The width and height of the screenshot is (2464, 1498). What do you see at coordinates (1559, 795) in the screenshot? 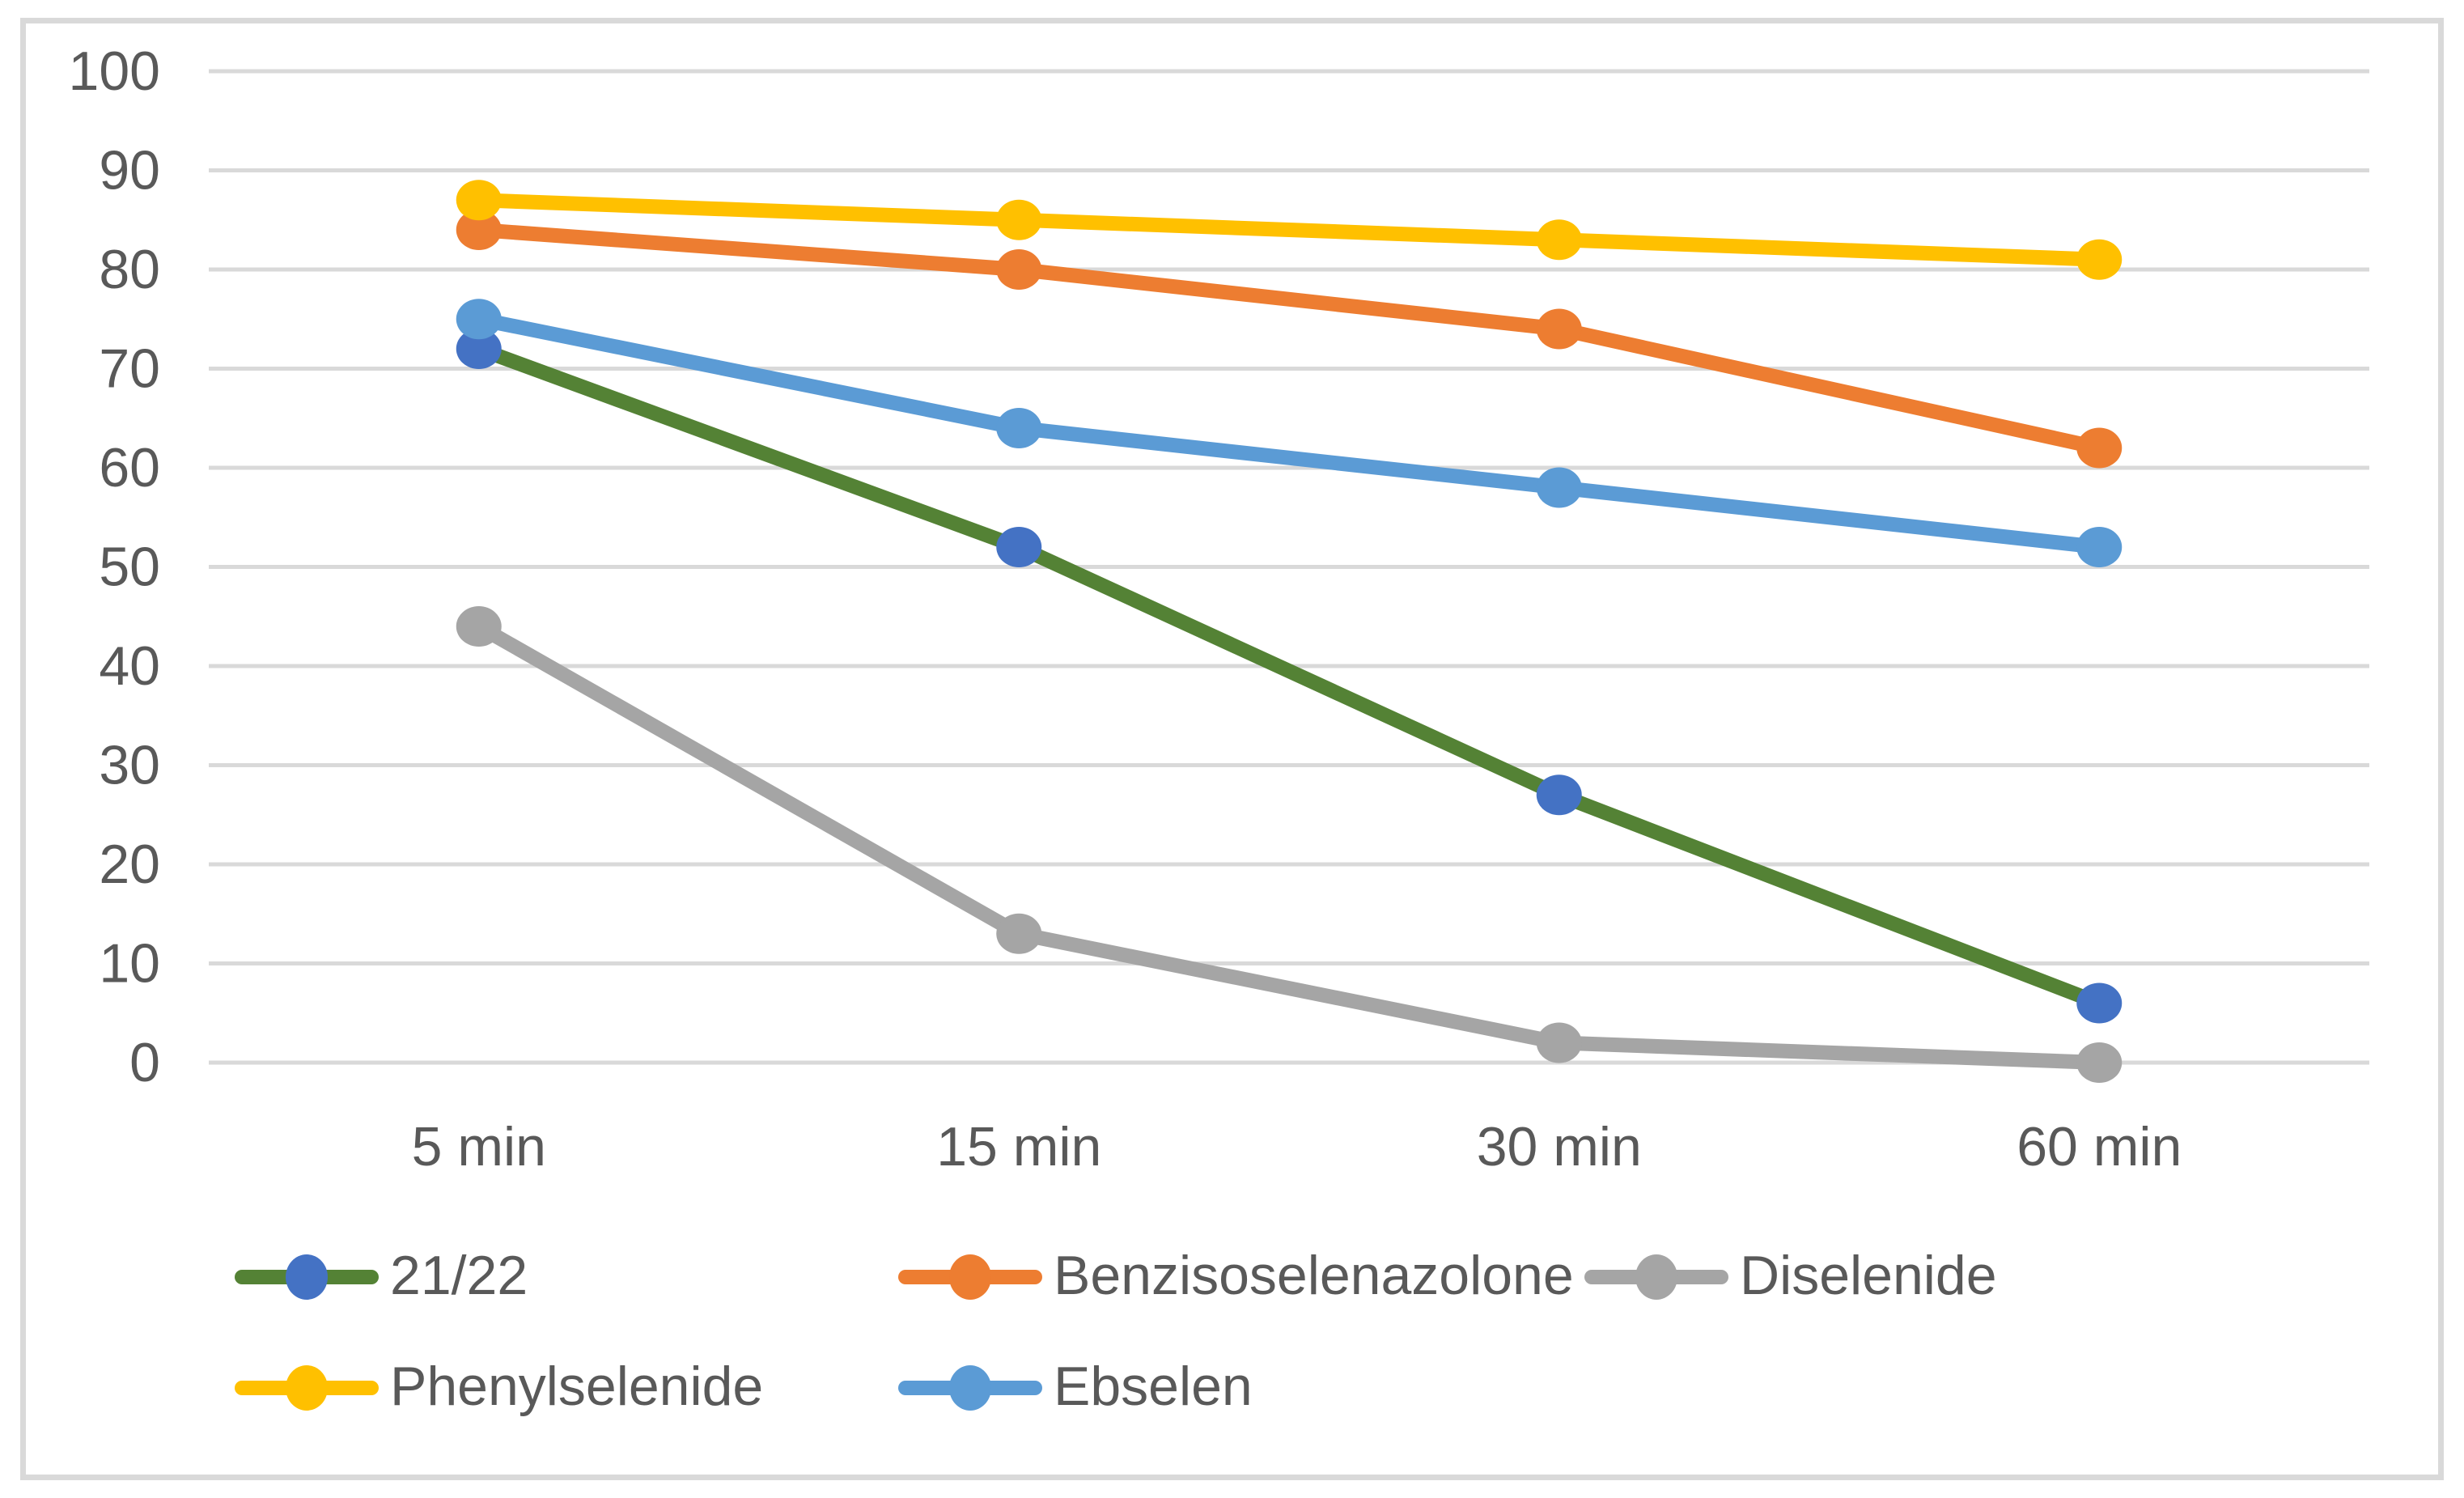
I see `data-point-21-22-30-min` at bounding box center [1559, 795].